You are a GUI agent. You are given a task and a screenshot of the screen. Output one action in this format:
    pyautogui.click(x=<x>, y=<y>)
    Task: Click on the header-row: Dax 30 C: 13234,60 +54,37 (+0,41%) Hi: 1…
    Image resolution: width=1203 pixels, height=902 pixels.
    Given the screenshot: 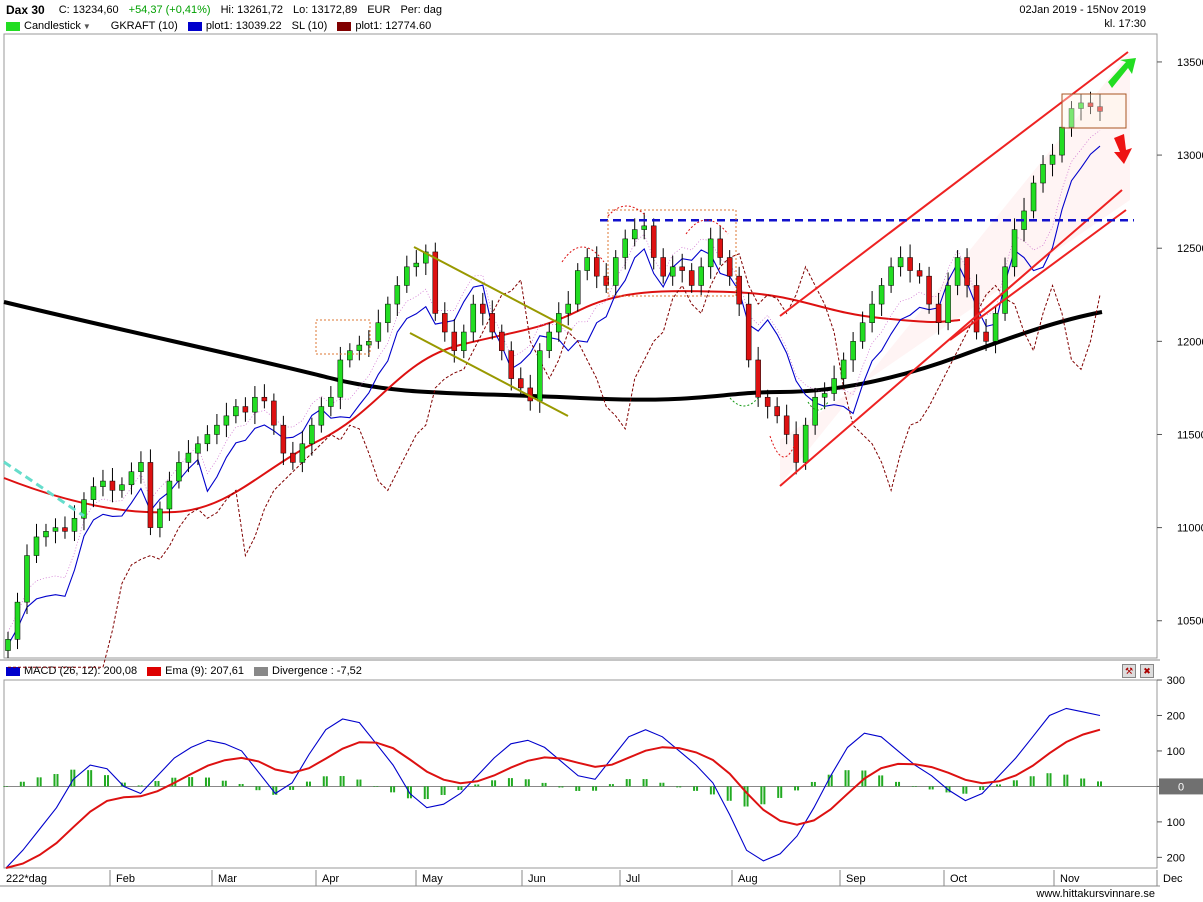 What is the action you would take?
    pyautogui.click(x=586, y=10)
    